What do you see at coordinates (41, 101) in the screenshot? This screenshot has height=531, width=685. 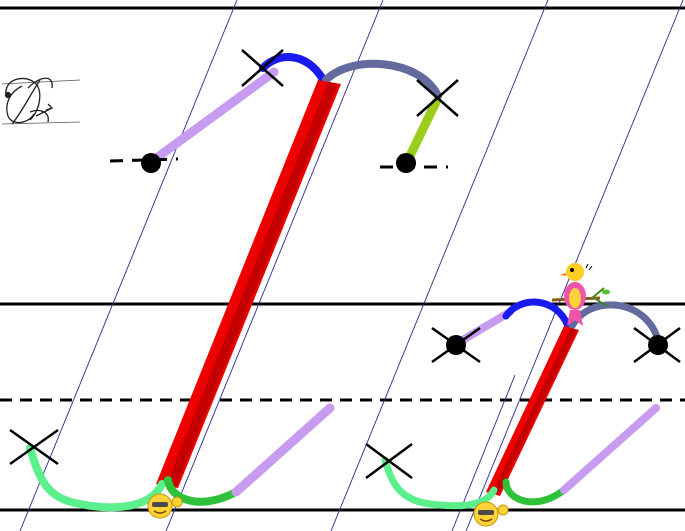 I see `cursive-capital-zh-sample-icon` at bounding box center [41, 101].